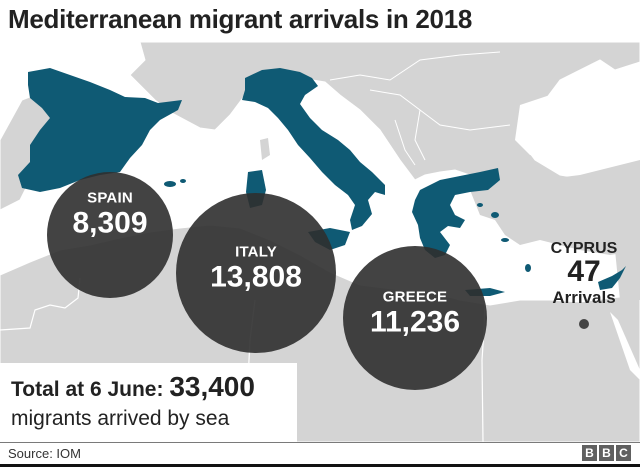  I want to click on cyprus-unit: Arrivals, so click(584, 297).